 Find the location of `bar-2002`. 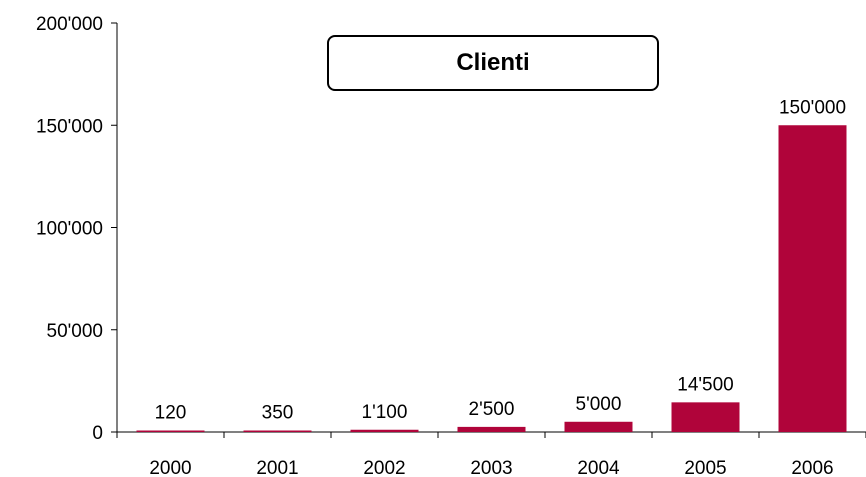

bar-2002 is located at coordinates (384, 430).